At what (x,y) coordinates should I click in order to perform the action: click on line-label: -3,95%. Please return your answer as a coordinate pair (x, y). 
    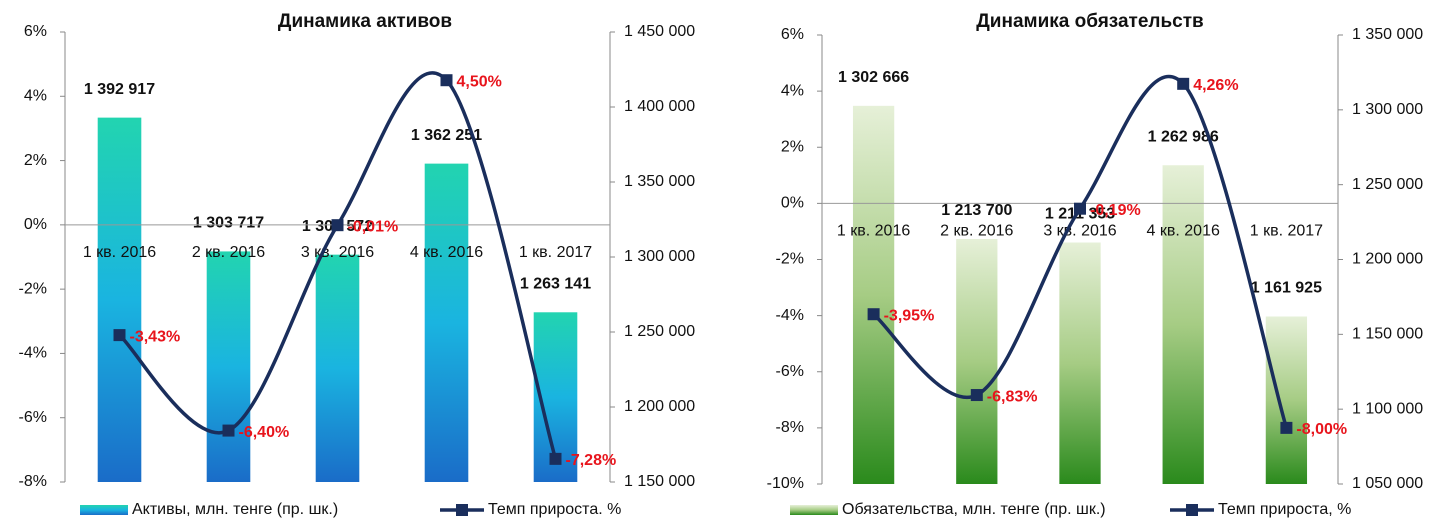
    Looking at the image, I should click on (909, 315).